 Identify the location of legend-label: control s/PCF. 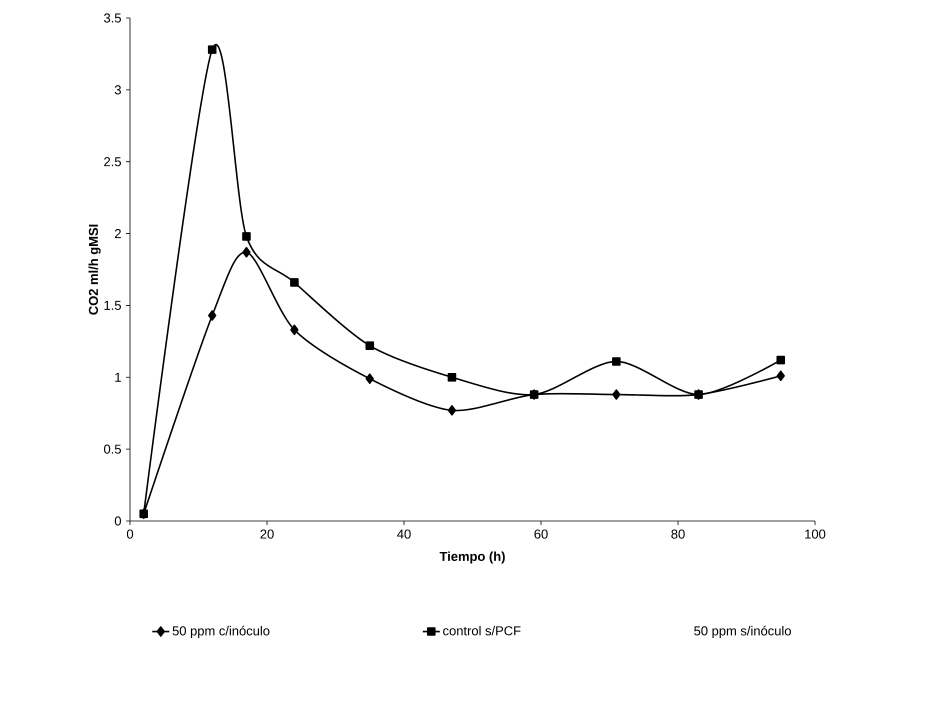
(481, 631).